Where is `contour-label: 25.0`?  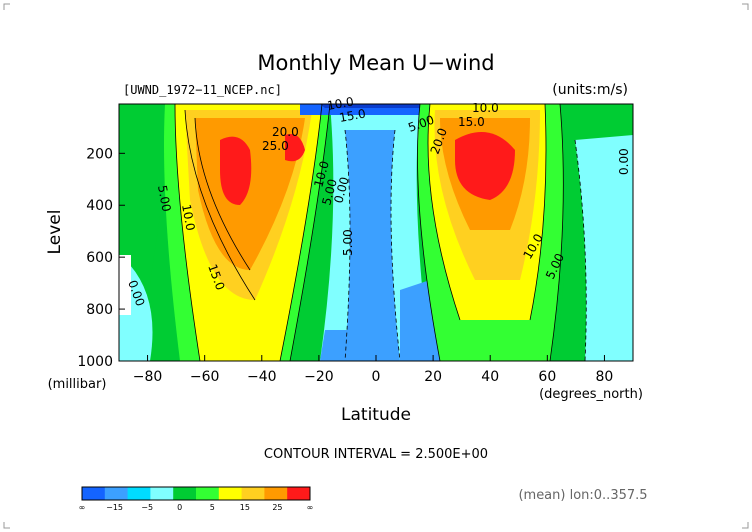
contour-label: 25.0 is located at coordinates (275, 146).